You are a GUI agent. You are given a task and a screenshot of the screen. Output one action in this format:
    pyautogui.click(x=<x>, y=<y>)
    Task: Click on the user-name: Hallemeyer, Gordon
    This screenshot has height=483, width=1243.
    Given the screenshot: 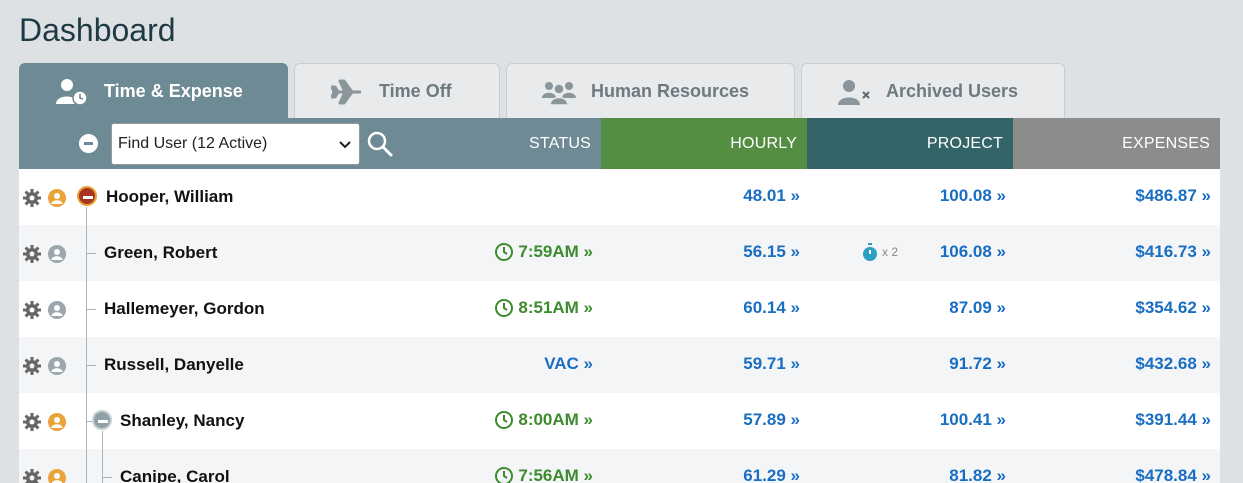 What is the action you would take?
    pyautogui.click(x=184, y=308)
    